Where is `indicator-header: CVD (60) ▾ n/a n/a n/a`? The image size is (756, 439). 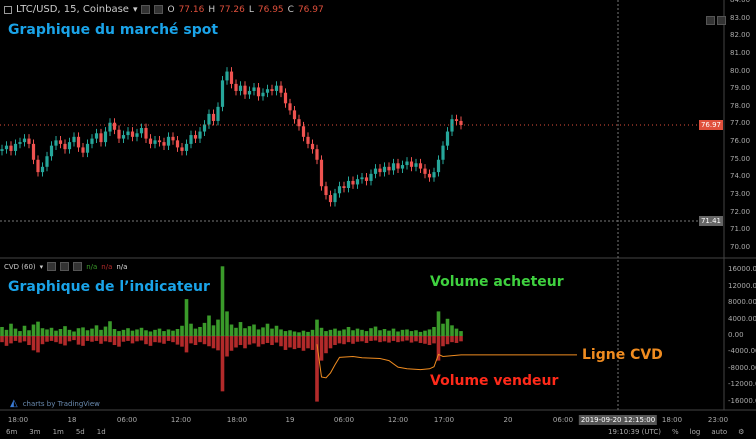 indicator-header: CVD (60) ▾ n/a n/a n/a is located at coordinates (65, 266).